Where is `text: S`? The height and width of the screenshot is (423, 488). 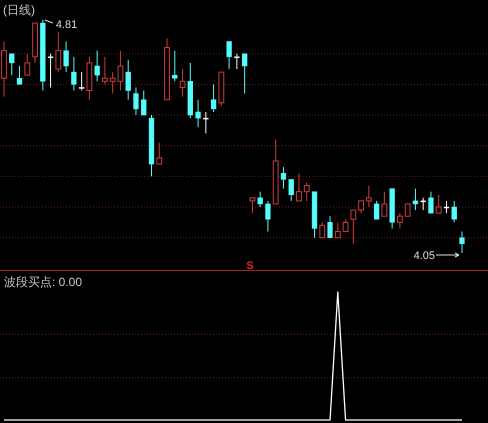
text: S is located at coordinates (250, 266).